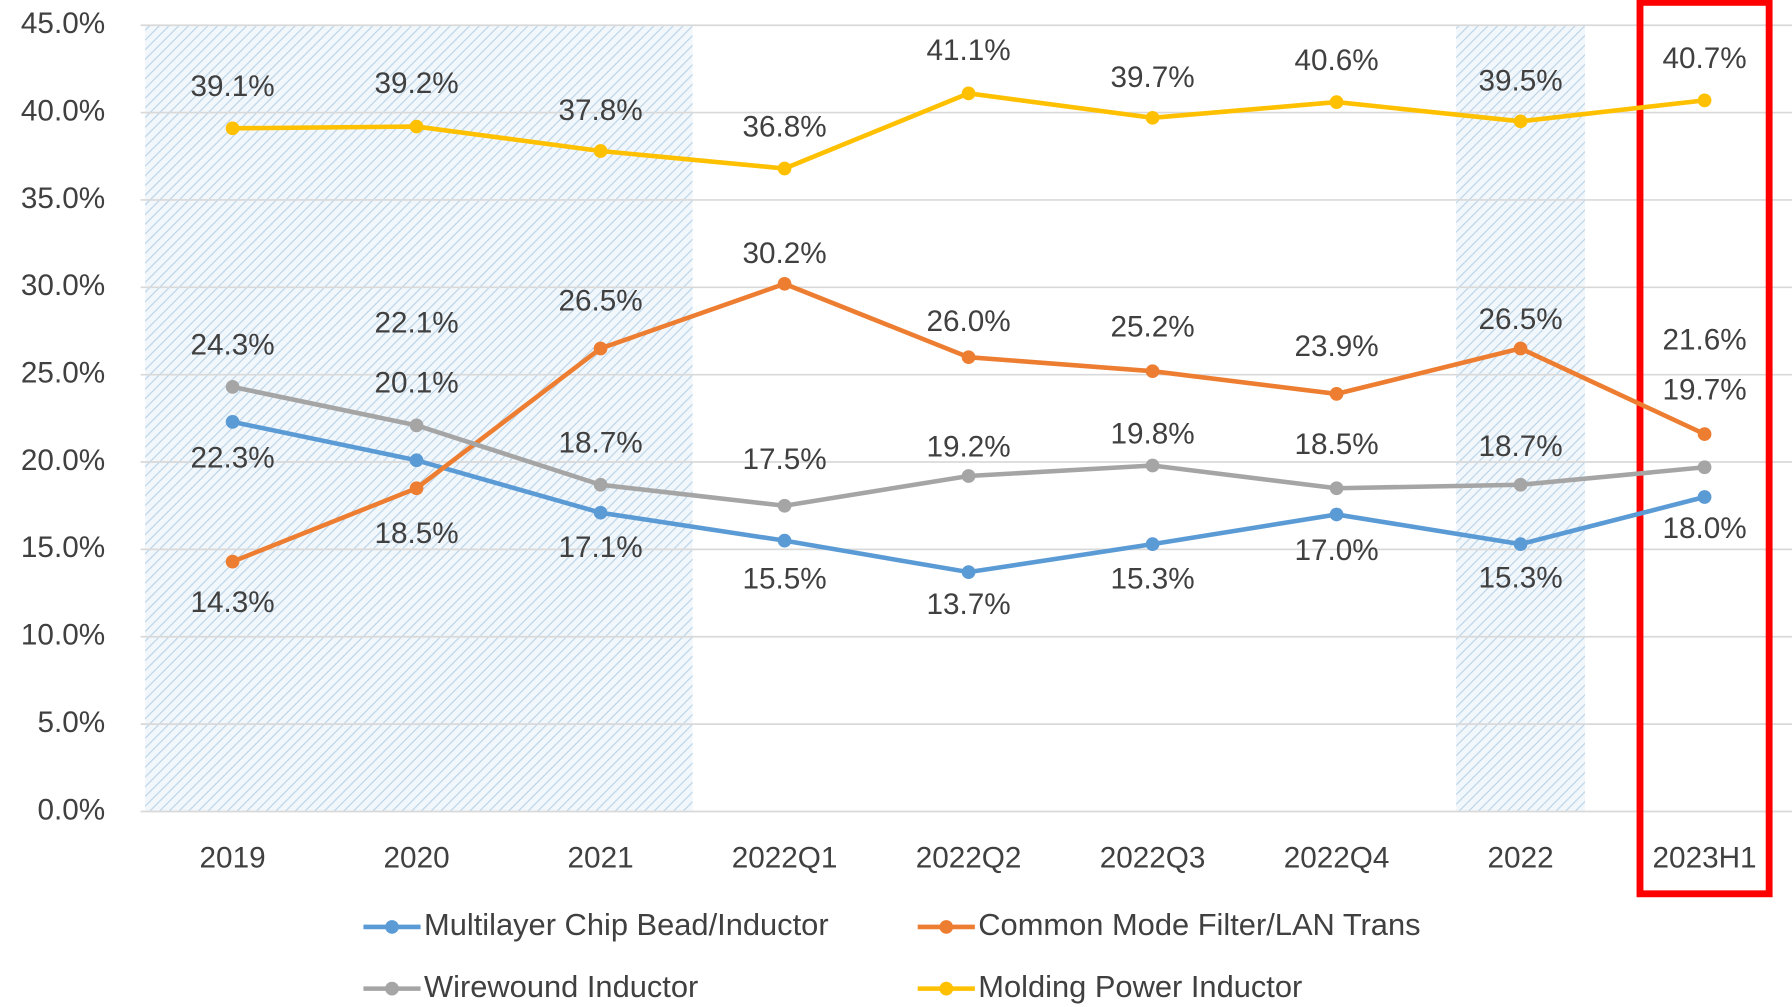 The height and width of the screenshot is (1007, 1792). I want to click on data-label: 17.0%, so click(1336, 550).